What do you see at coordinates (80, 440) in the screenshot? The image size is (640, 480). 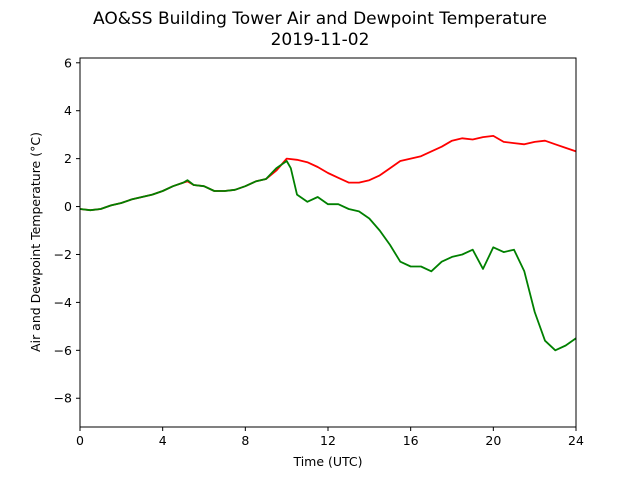 I see `x-tick-label: 0` at bounding box center [80, 440].